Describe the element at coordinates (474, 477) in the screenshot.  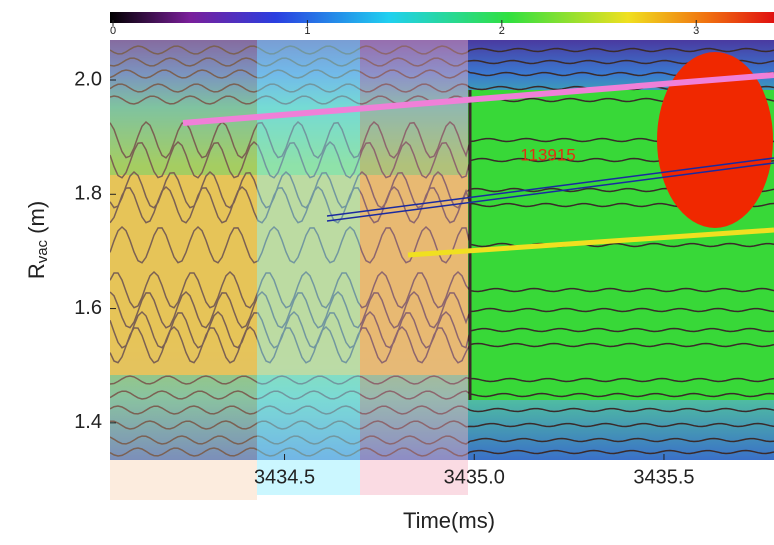
I see `x-tick-label: 3435.0` at that location.